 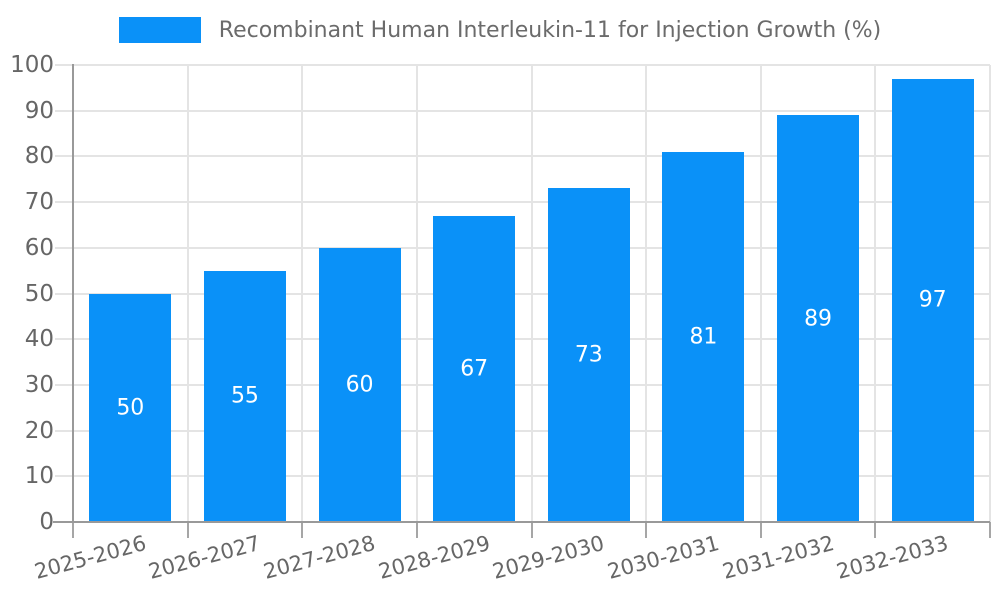 I want to click on x-axis-tick-label: 2027-2028, so click(x=319, y=557).